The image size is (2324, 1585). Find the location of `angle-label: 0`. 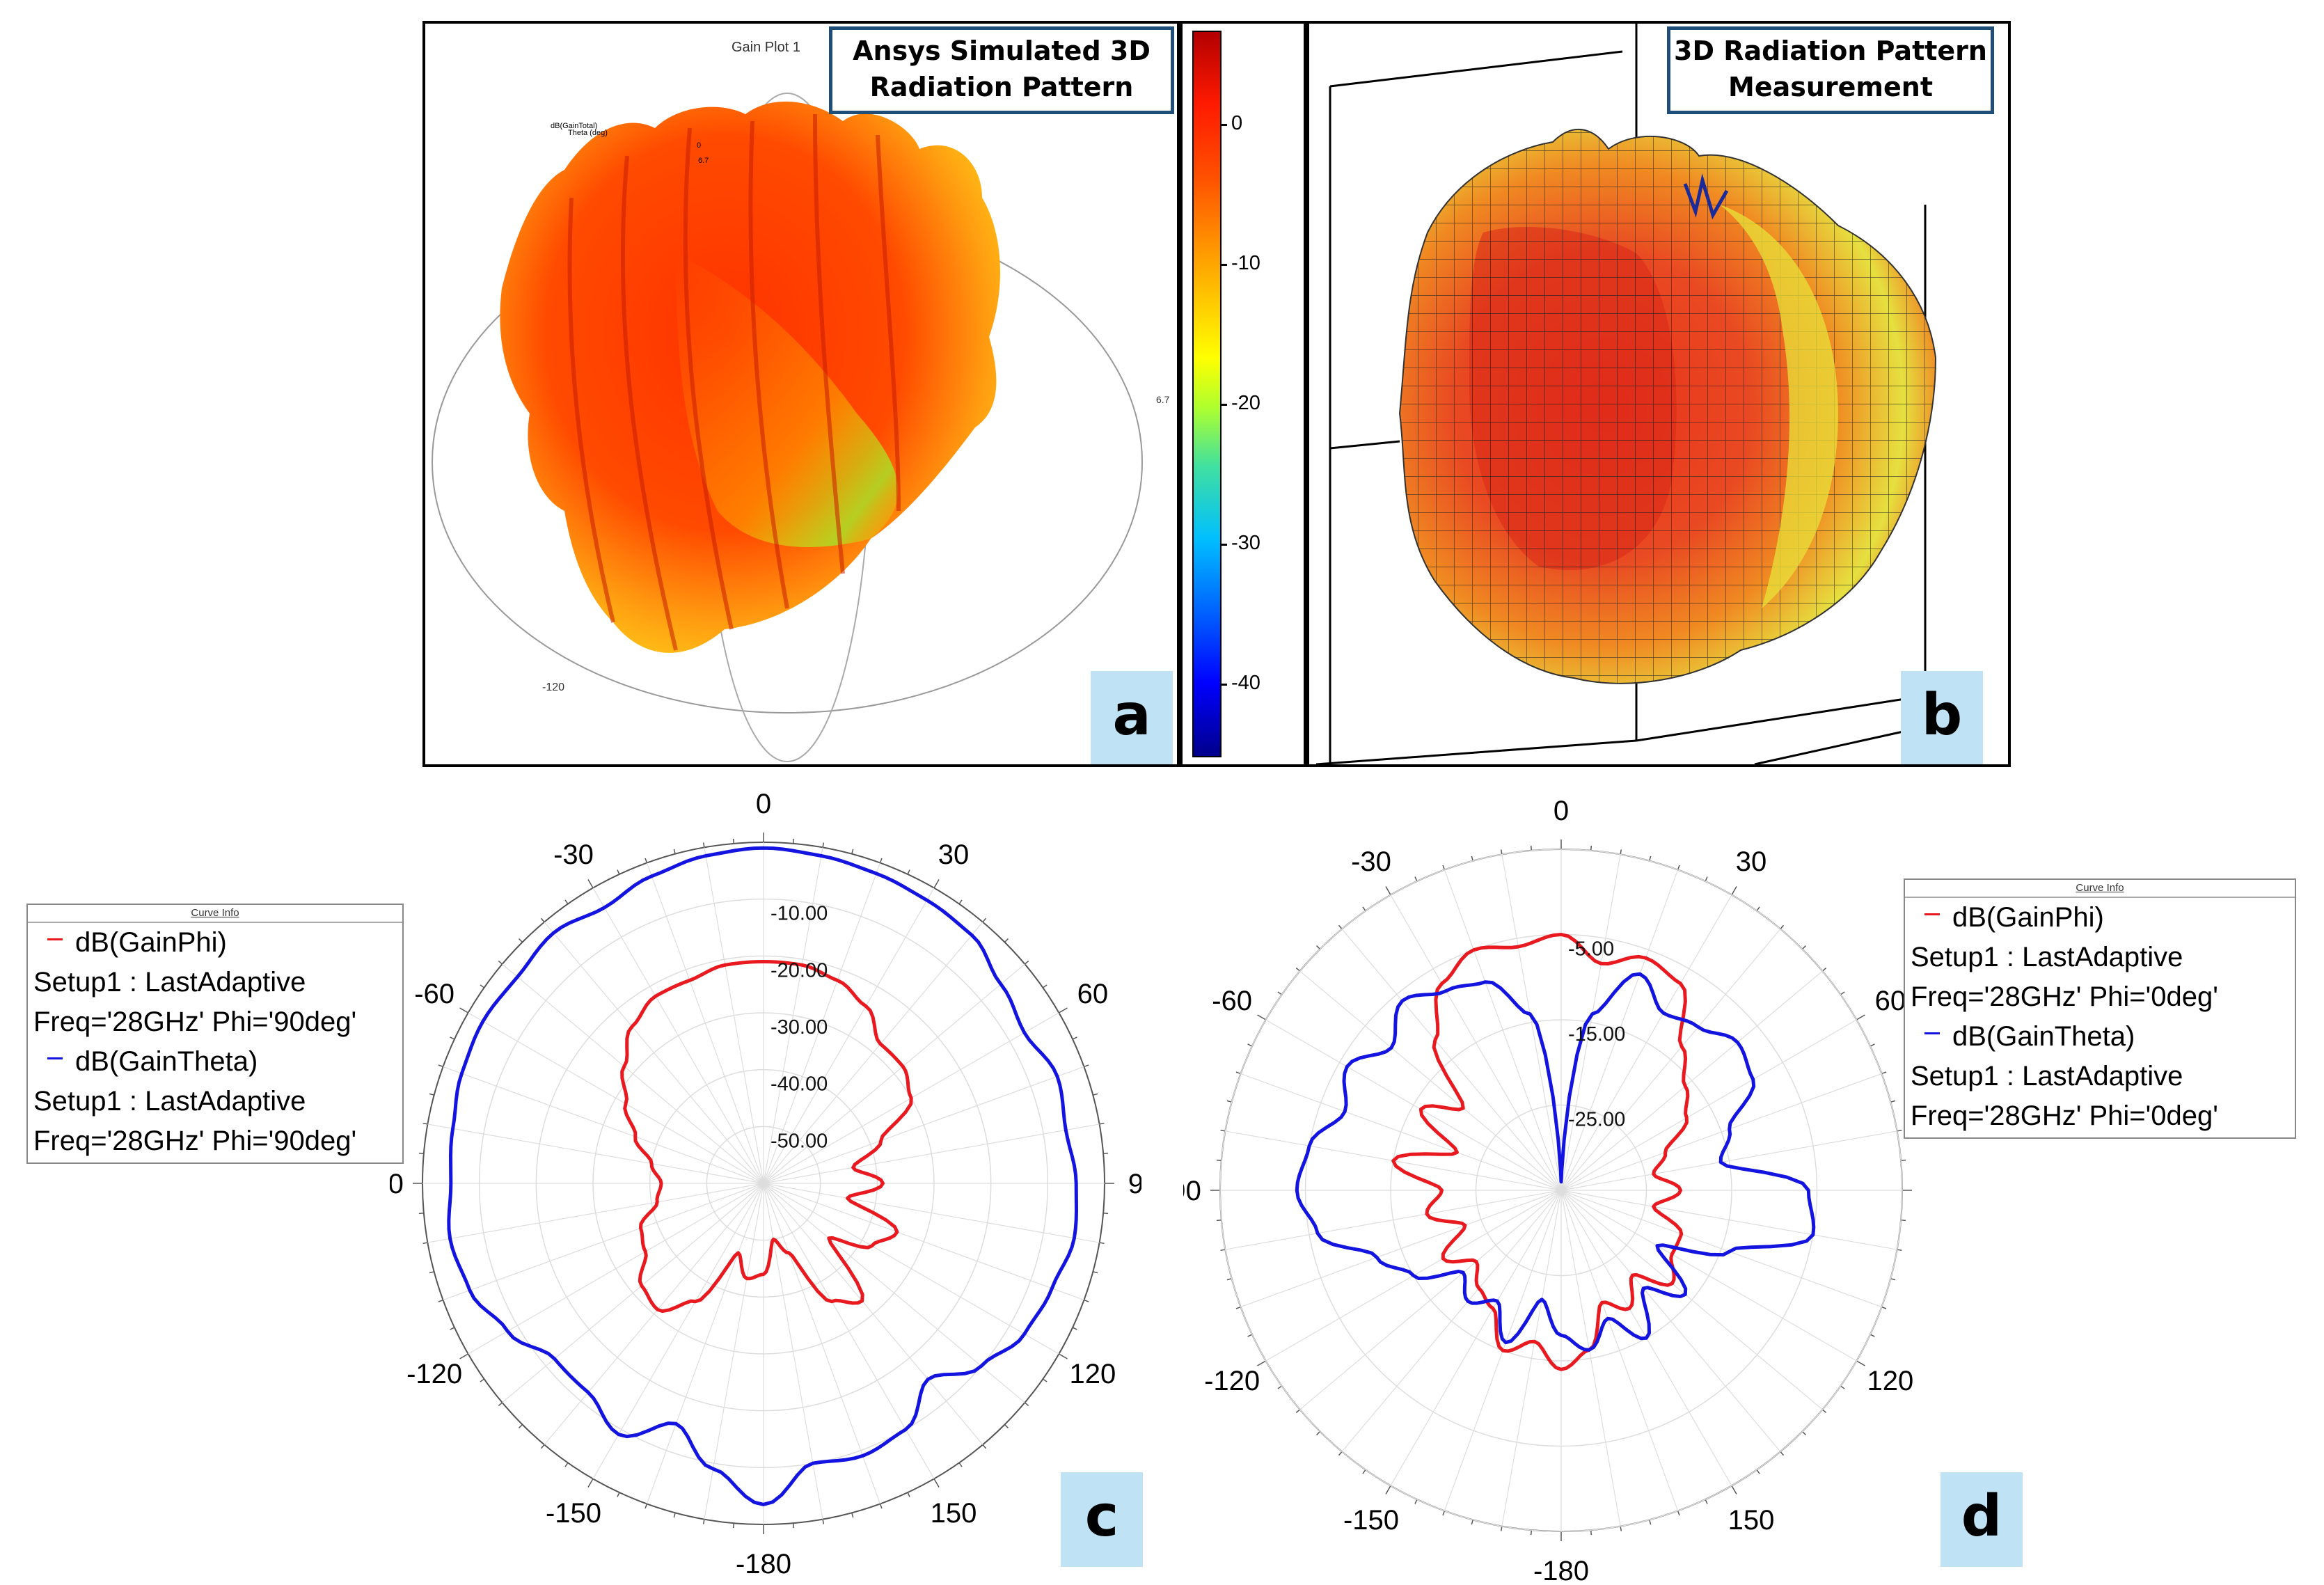

angle-label: 0 is located at coordinates (1561, 811).